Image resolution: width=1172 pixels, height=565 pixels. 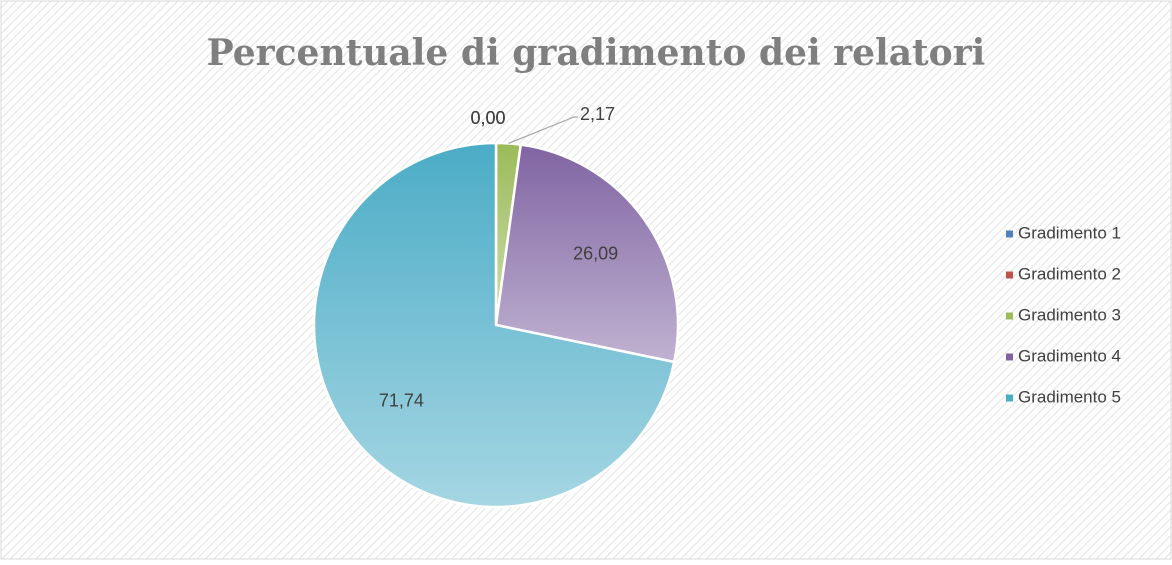 I want to click on leader-line, so click(x=543, y=130).